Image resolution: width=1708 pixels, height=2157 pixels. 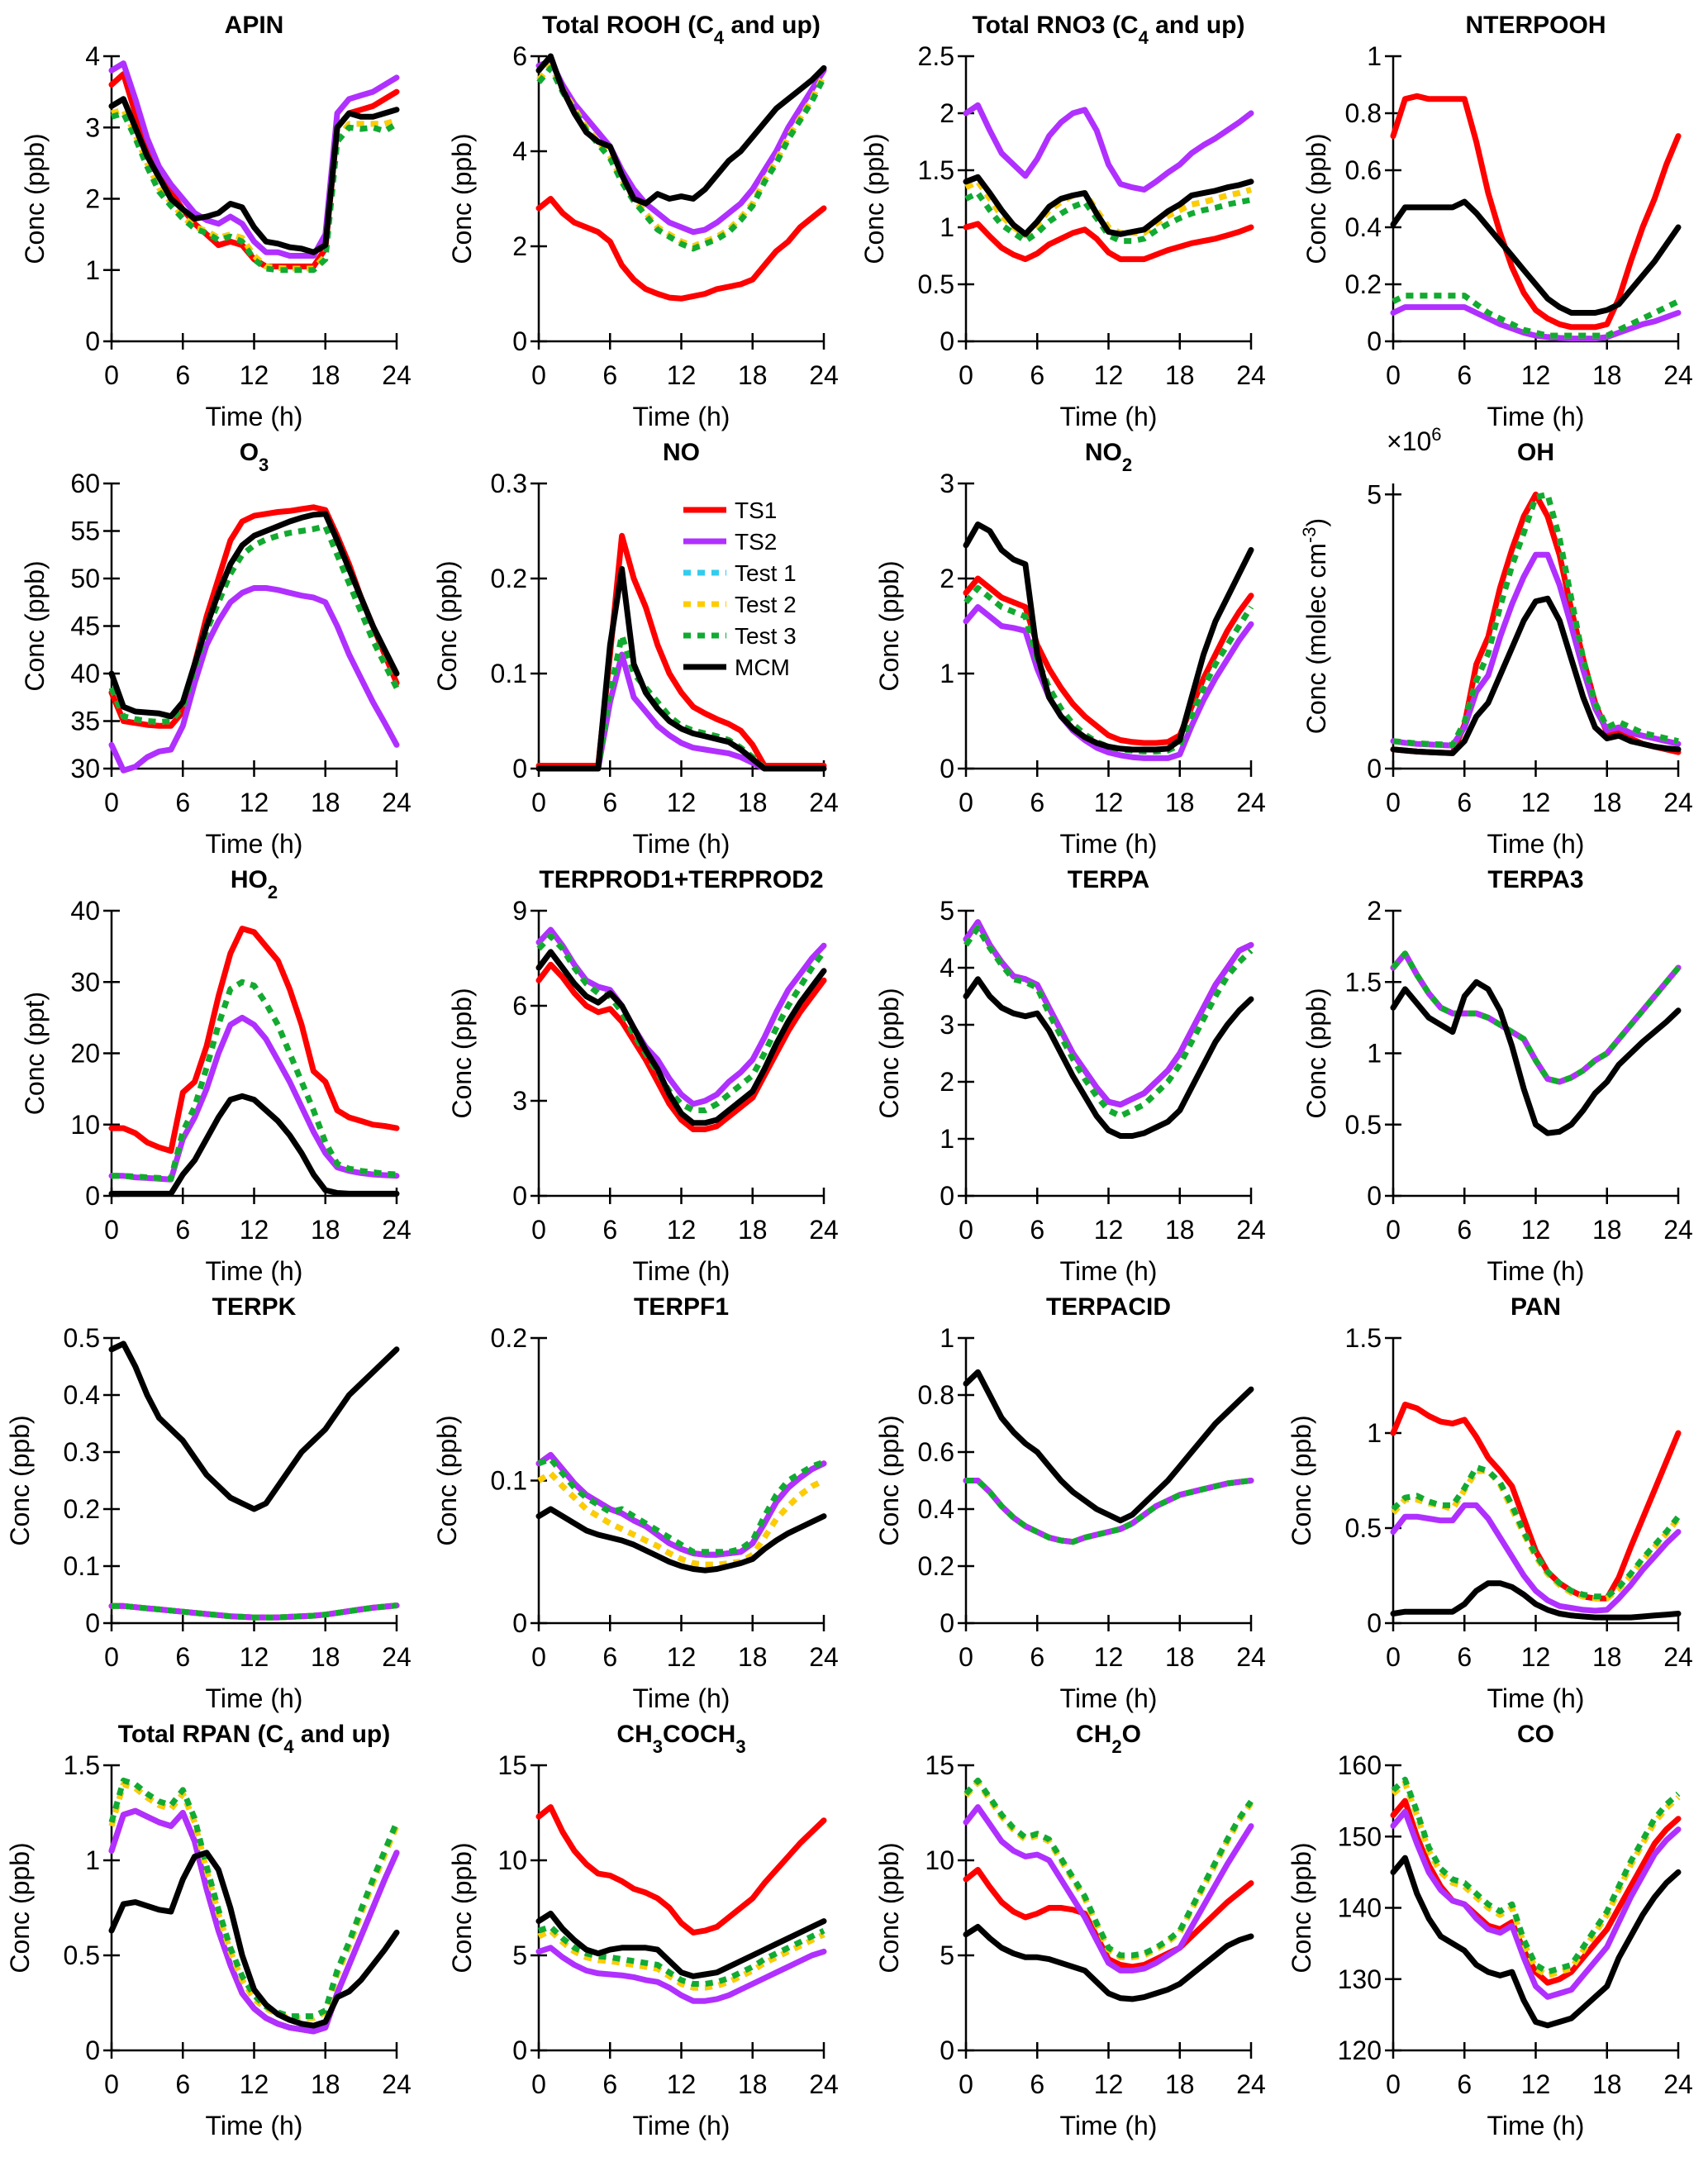 What do you see at coordinates (82, 1765) in the screenshot?
I see `y-tick-label: 1.5` at bounding box center [82, 1765].